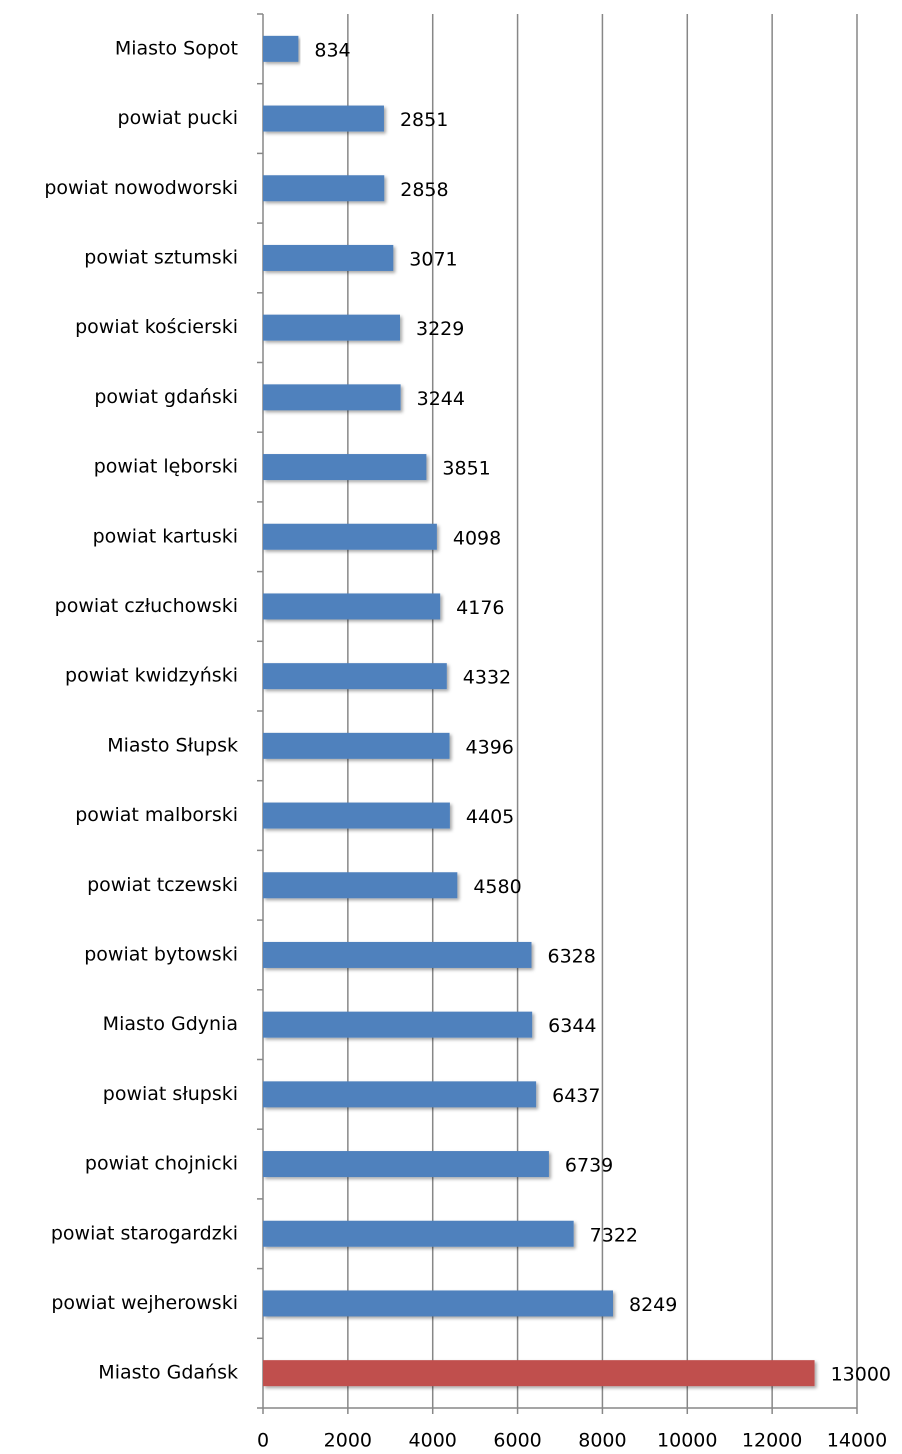  I want to click on data-label: 4176, so click(480, 608).